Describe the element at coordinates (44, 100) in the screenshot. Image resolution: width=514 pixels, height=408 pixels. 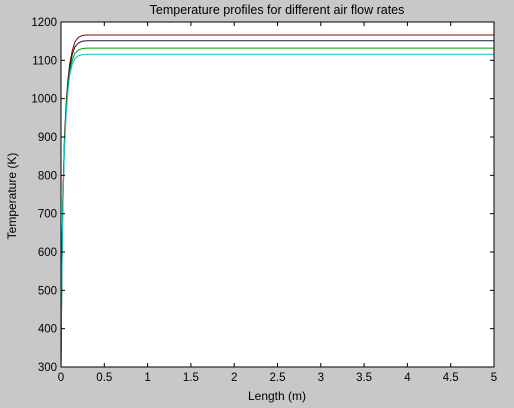
I see `y-tick-label-7: 1000` at that location.